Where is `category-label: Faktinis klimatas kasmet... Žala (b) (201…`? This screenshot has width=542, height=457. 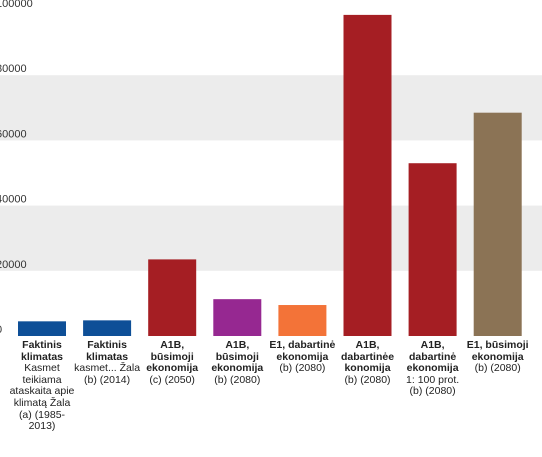 category-label: Faktinis klimatas kasmet... Žala (b) (201… is located at coordinates (107, 362).